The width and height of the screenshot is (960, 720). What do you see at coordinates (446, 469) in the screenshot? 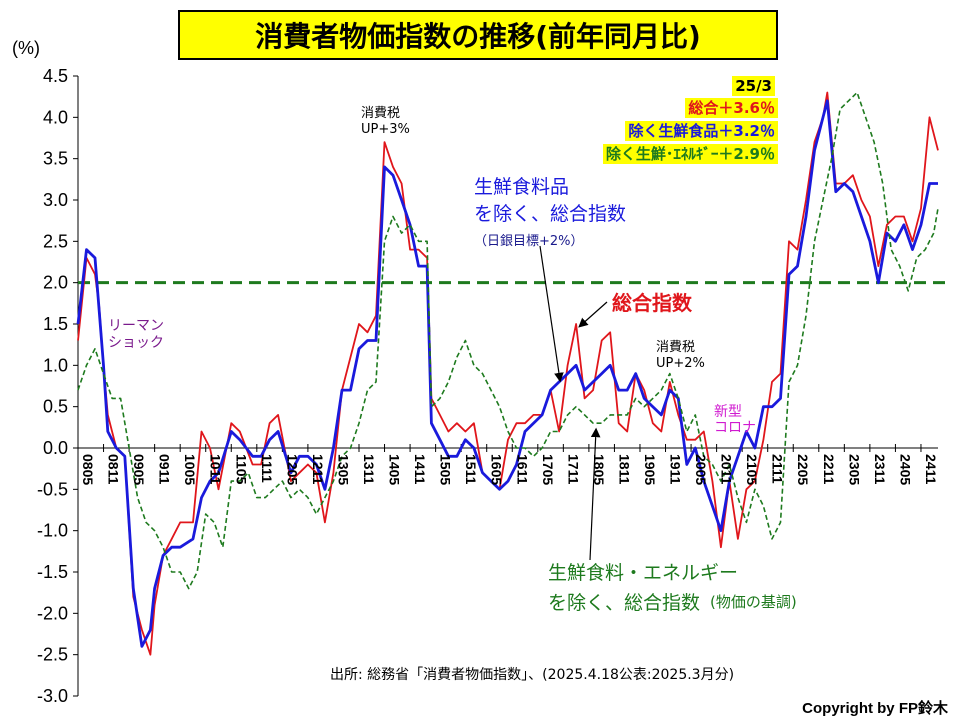
I see `x-tick-label: 1505` at bounding box center [446, 469].